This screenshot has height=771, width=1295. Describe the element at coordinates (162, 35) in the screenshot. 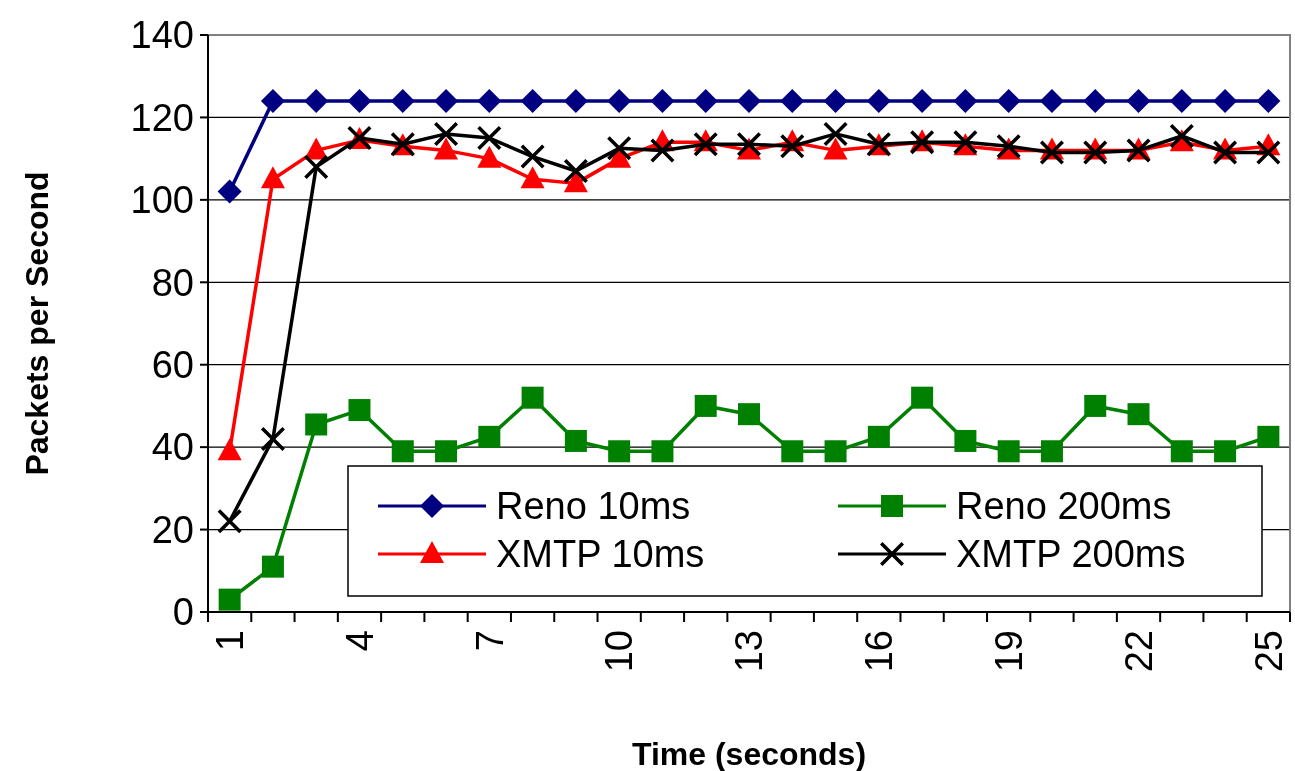

I see `y-tick-label: 140` at that location.